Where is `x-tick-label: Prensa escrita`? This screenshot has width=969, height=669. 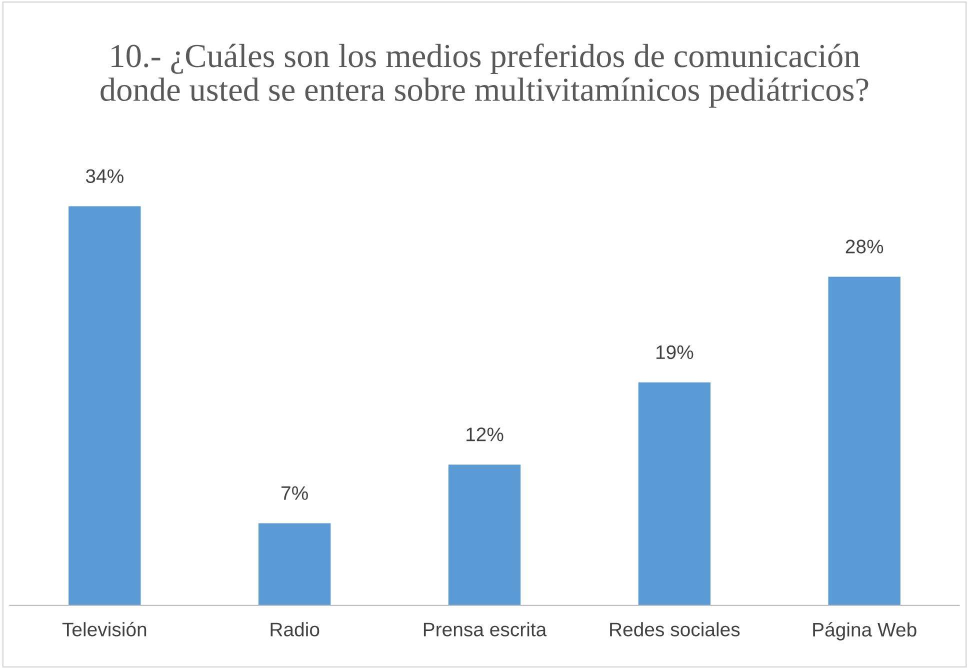
x-tick-label: Prensa escrita is located at coordinates (485, 629).